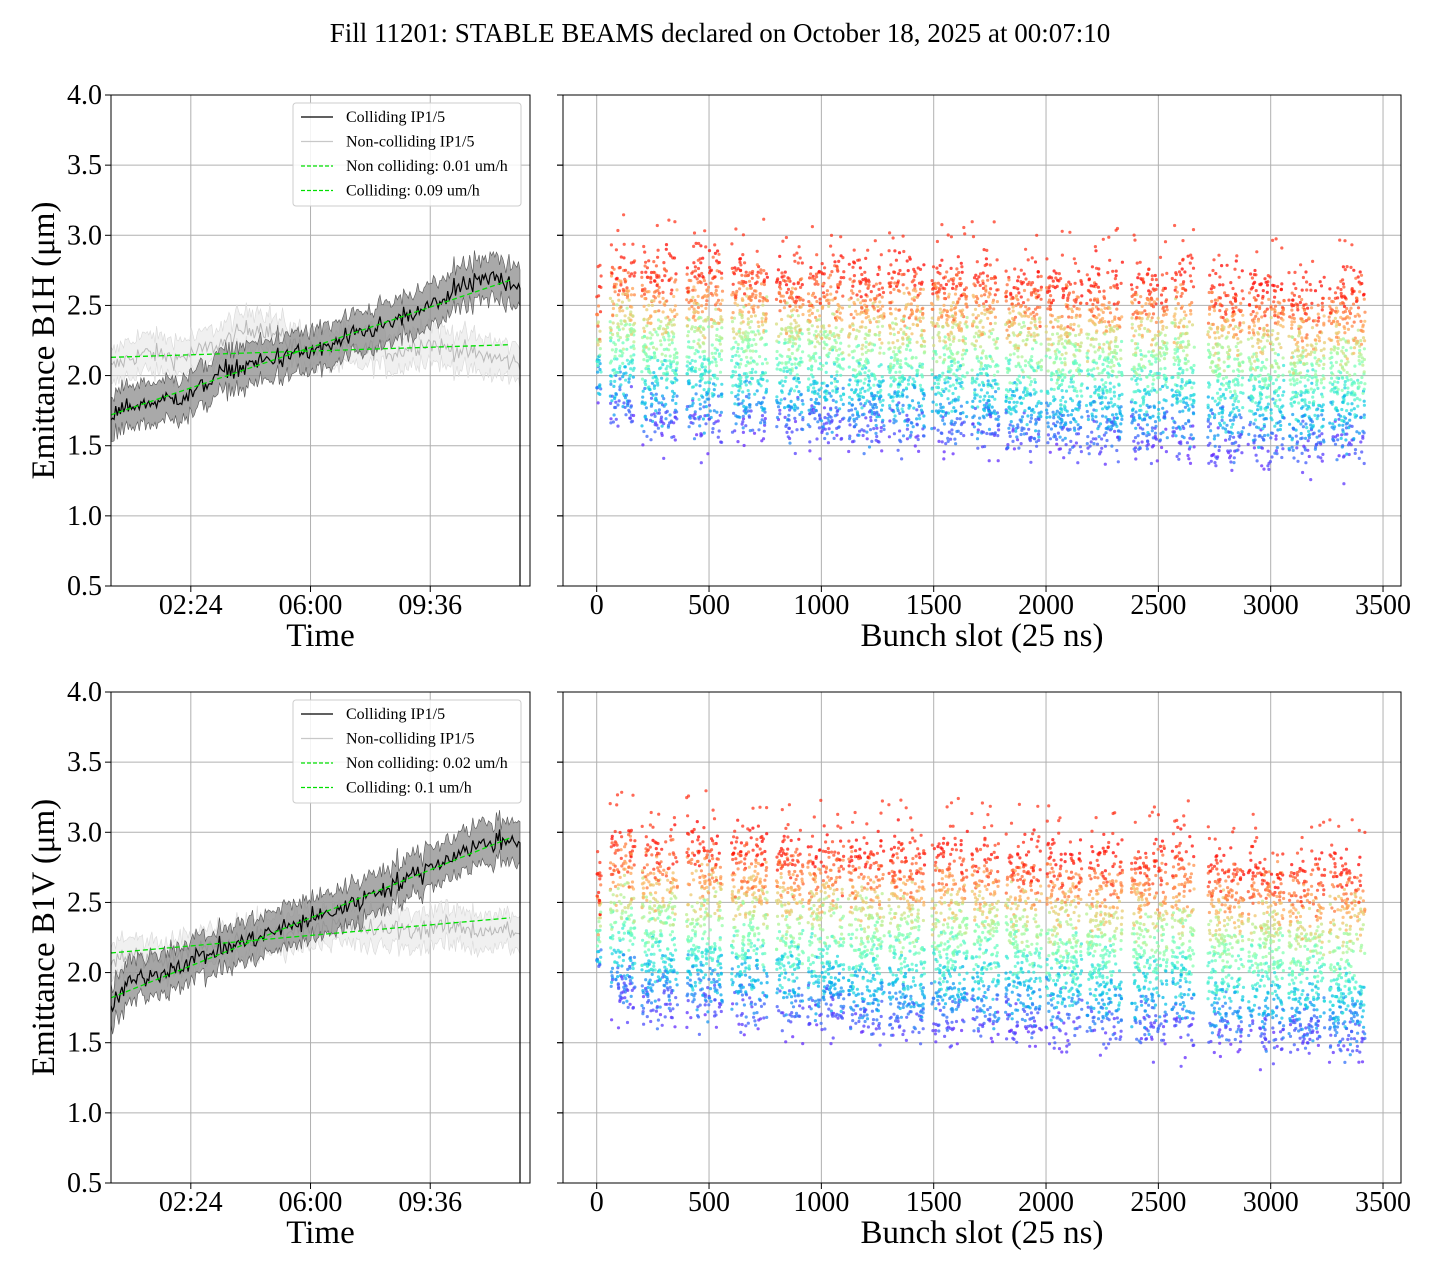  I want to click on y-tick-label: 2.5, so click(84, 305).